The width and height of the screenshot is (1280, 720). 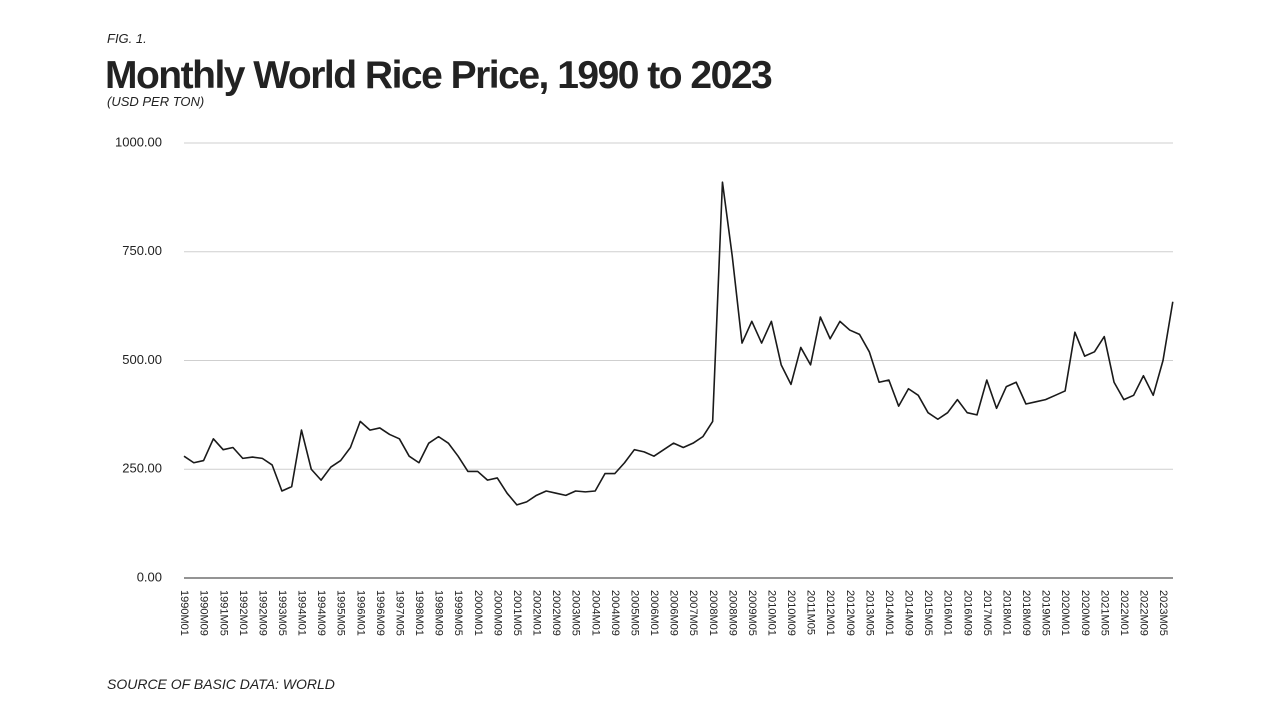 I want to click on x-tick-label: 2014M09, so click(x=909, y=613).